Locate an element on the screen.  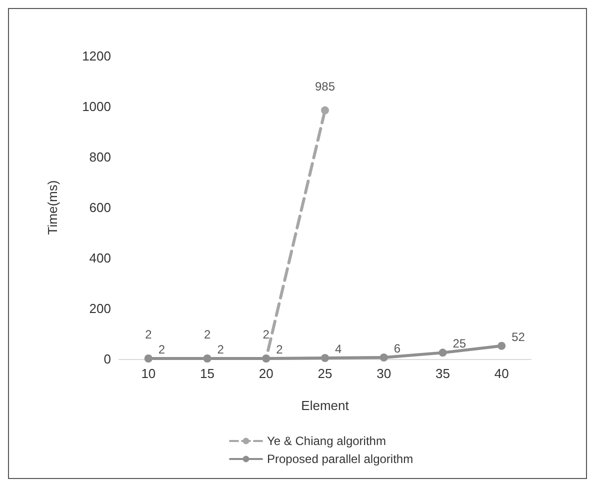
y-tick-label: 1000 is located at coordinates (96, 106).